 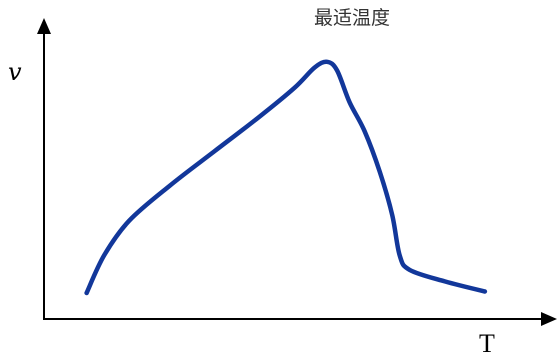 I want to click on x-axis-arrow, so click(x=549, y=319).